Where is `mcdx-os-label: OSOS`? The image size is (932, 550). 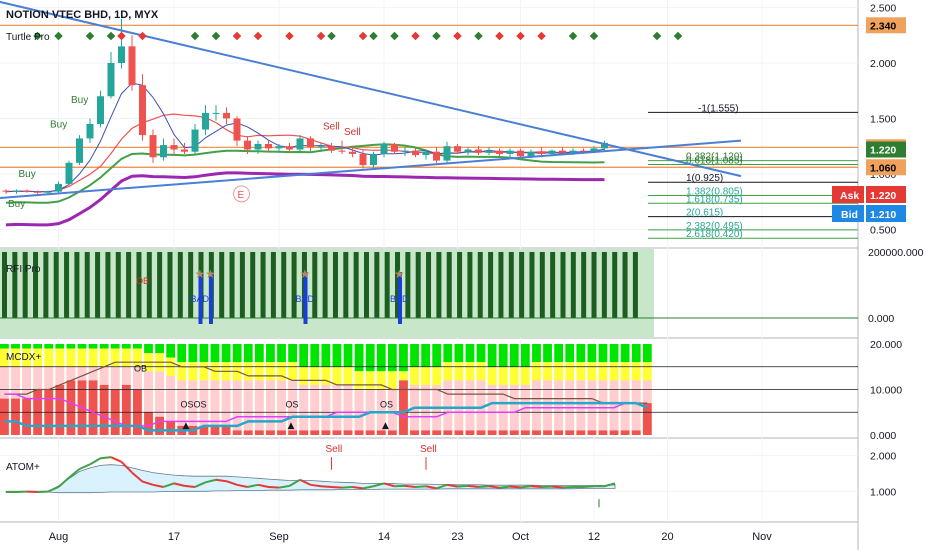
mcdx-os-label: OSOS is located at coordinates (194, 405).